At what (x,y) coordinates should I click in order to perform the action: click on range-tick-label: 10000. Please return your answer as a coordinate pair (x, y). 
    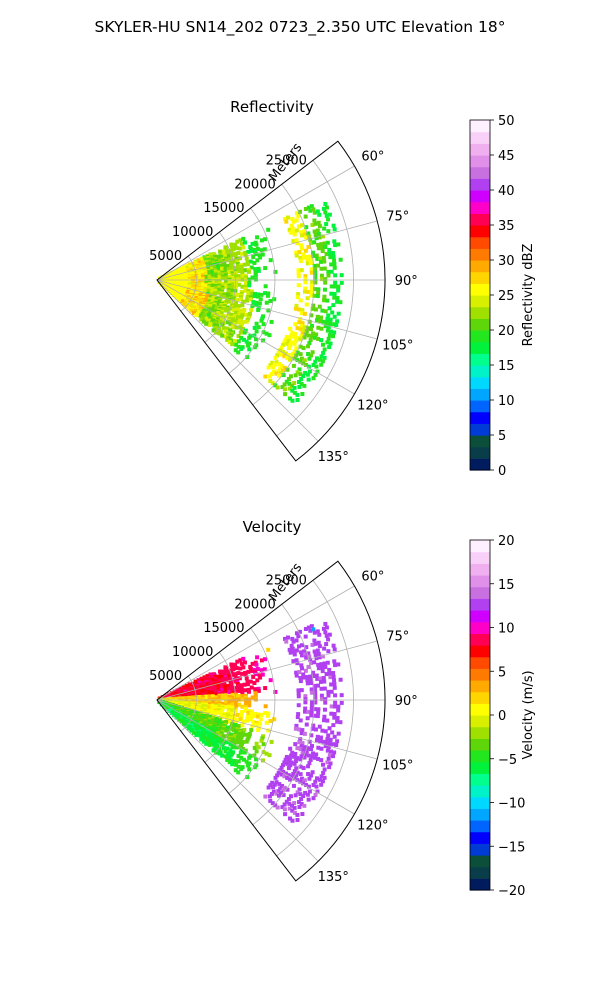
    Looking at the image, I should click on (192, 652).